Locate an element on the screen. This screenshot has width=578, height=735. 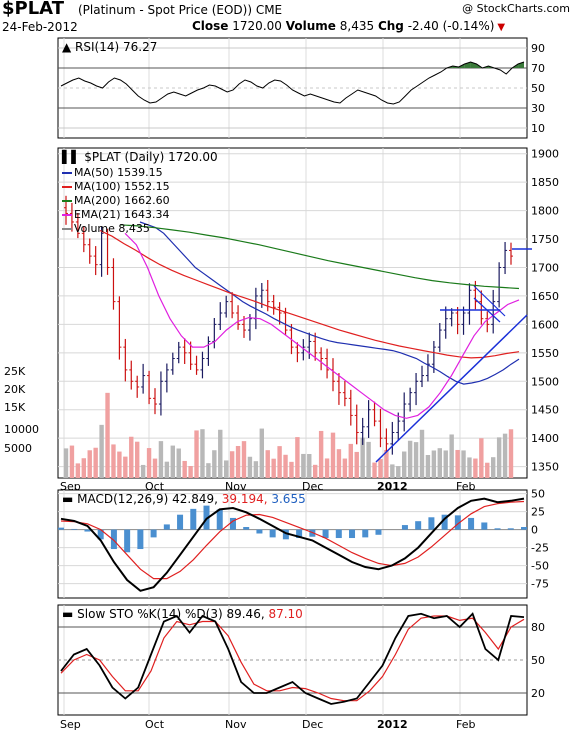
ma50-line is located at coordinates (329, 303).